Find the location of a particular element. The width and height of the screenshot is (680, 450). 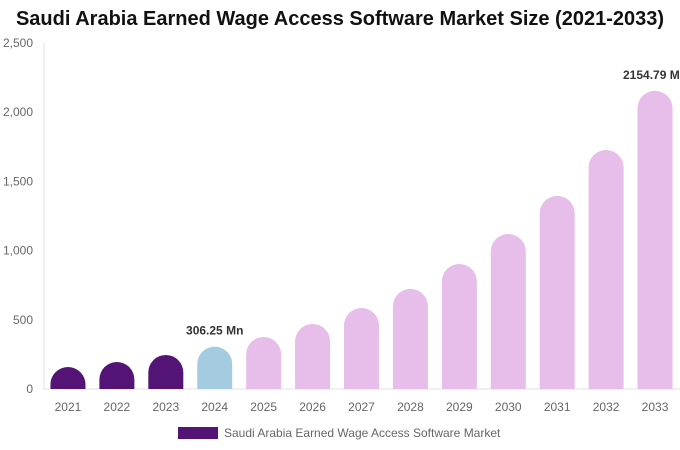

bar-2023 is located at coordinates (166, 371).